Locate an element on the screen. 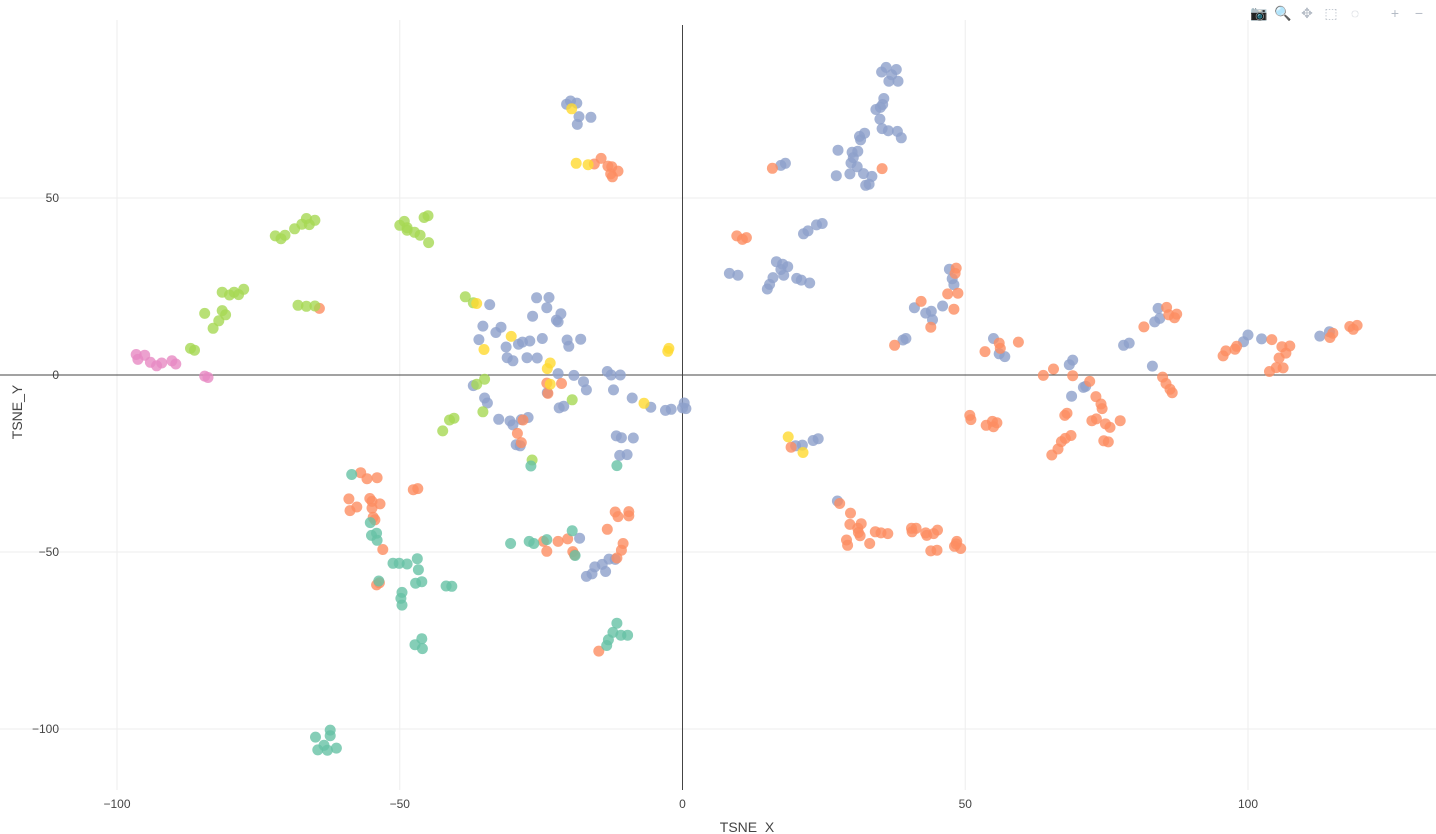 The height and width of the screenshot is (834, 1436). zoom-out-icon: − is located at coordinates (1419, 13).